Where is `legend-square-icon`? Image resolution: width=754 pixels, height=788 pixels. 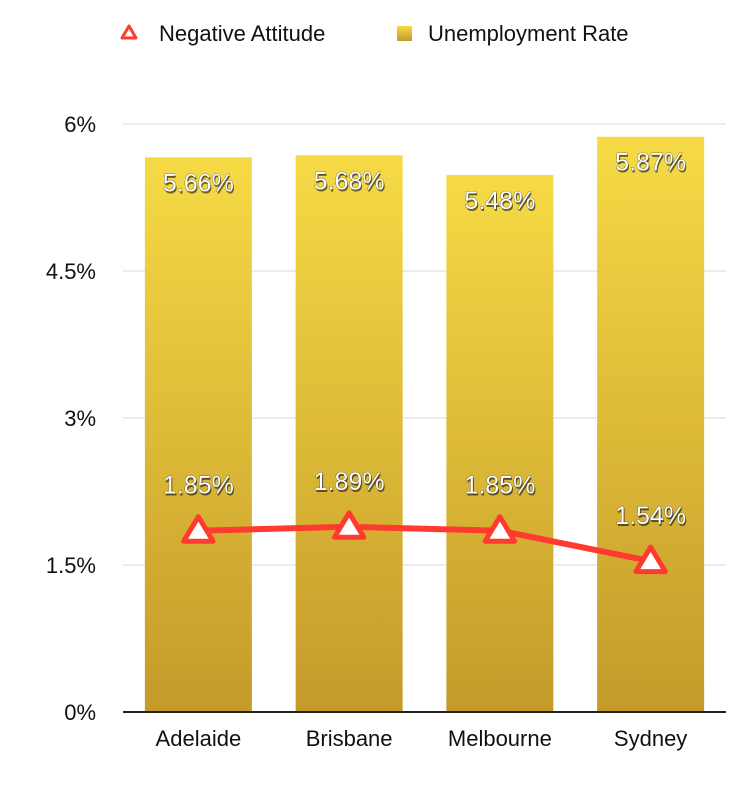
legend-square-icon is located at coordinates (404, 33).